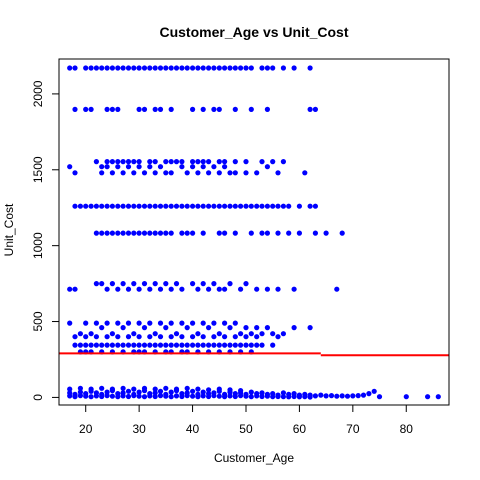  Describe the element at coordinates (193, 429) in the screenshot. I see `x-tick-label-40: 40` at that location.